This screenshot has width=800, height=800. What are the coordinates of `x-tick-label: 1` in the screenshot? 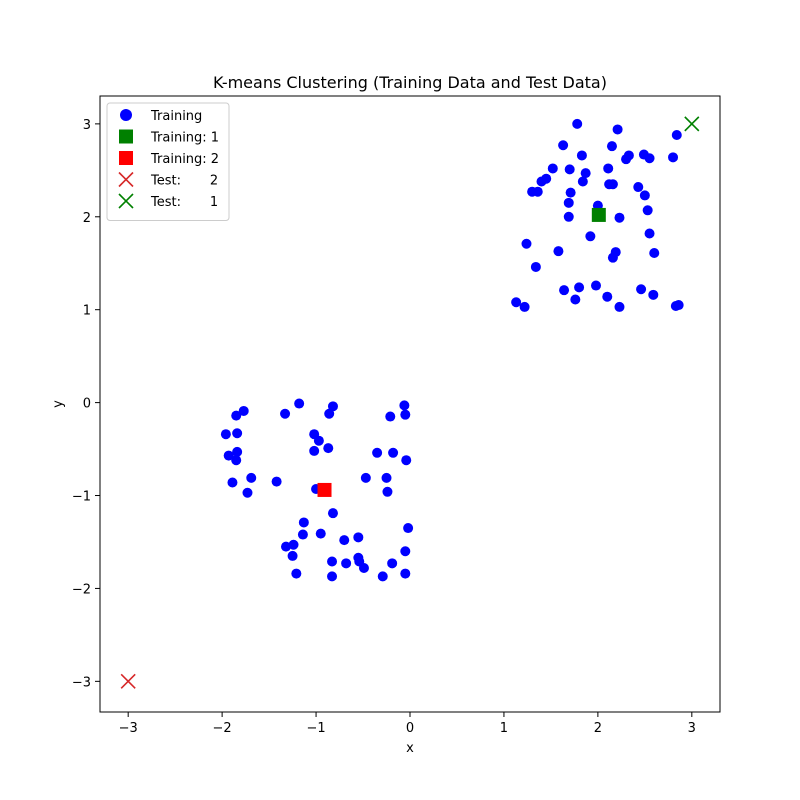 It's located at (504, 728).